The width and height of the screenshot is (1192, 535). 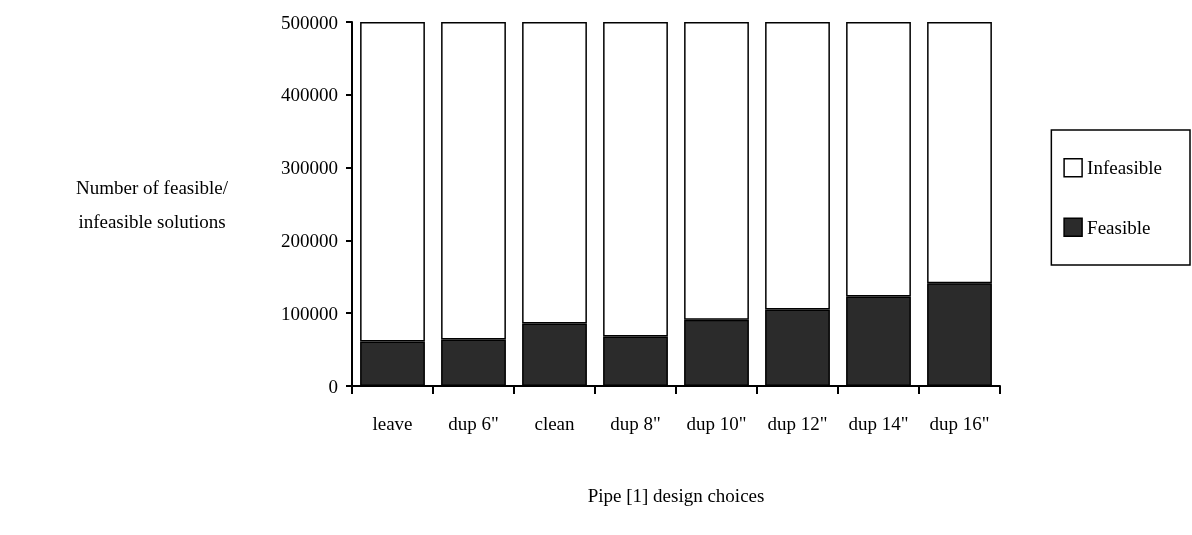 What do you see at coordinates (309, 168) in the screenshot?
I see `y-tick-label: 300000` at bounding box center [309, 168].